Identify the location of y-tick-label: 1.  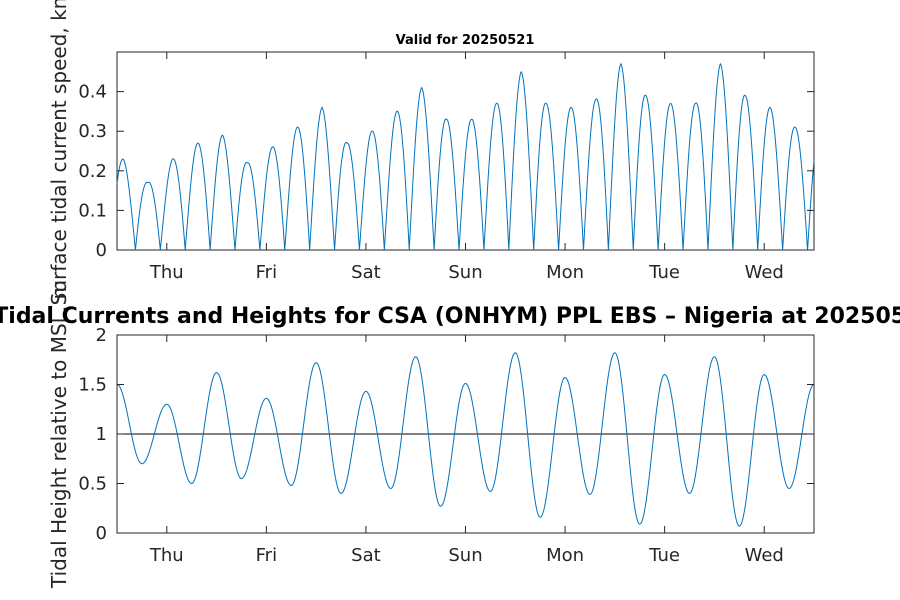
(101, 434).